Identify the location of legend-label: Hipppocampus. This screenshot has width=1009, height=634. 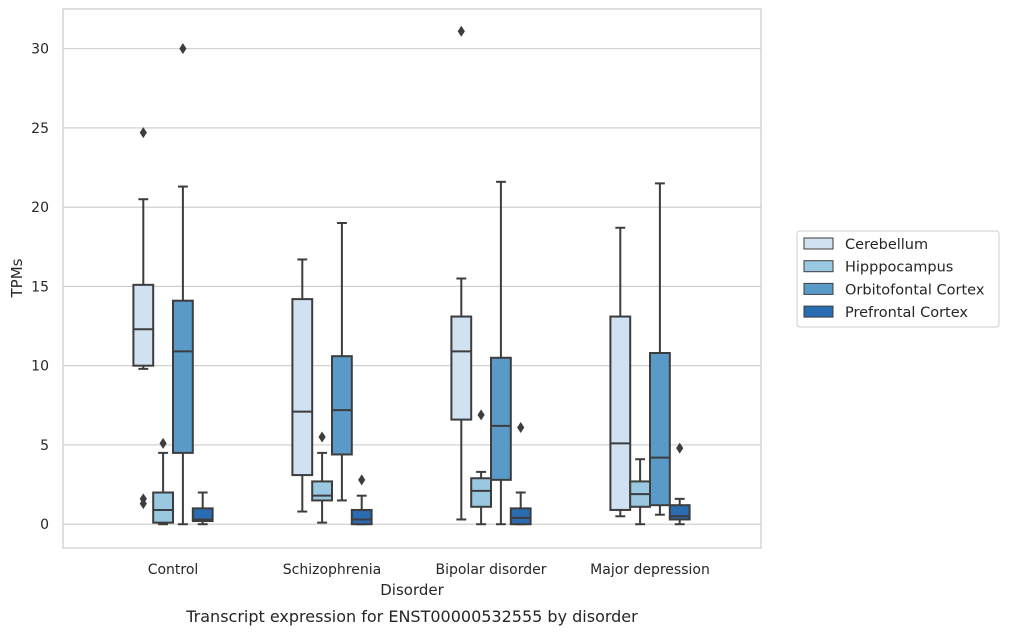
(899, 268).